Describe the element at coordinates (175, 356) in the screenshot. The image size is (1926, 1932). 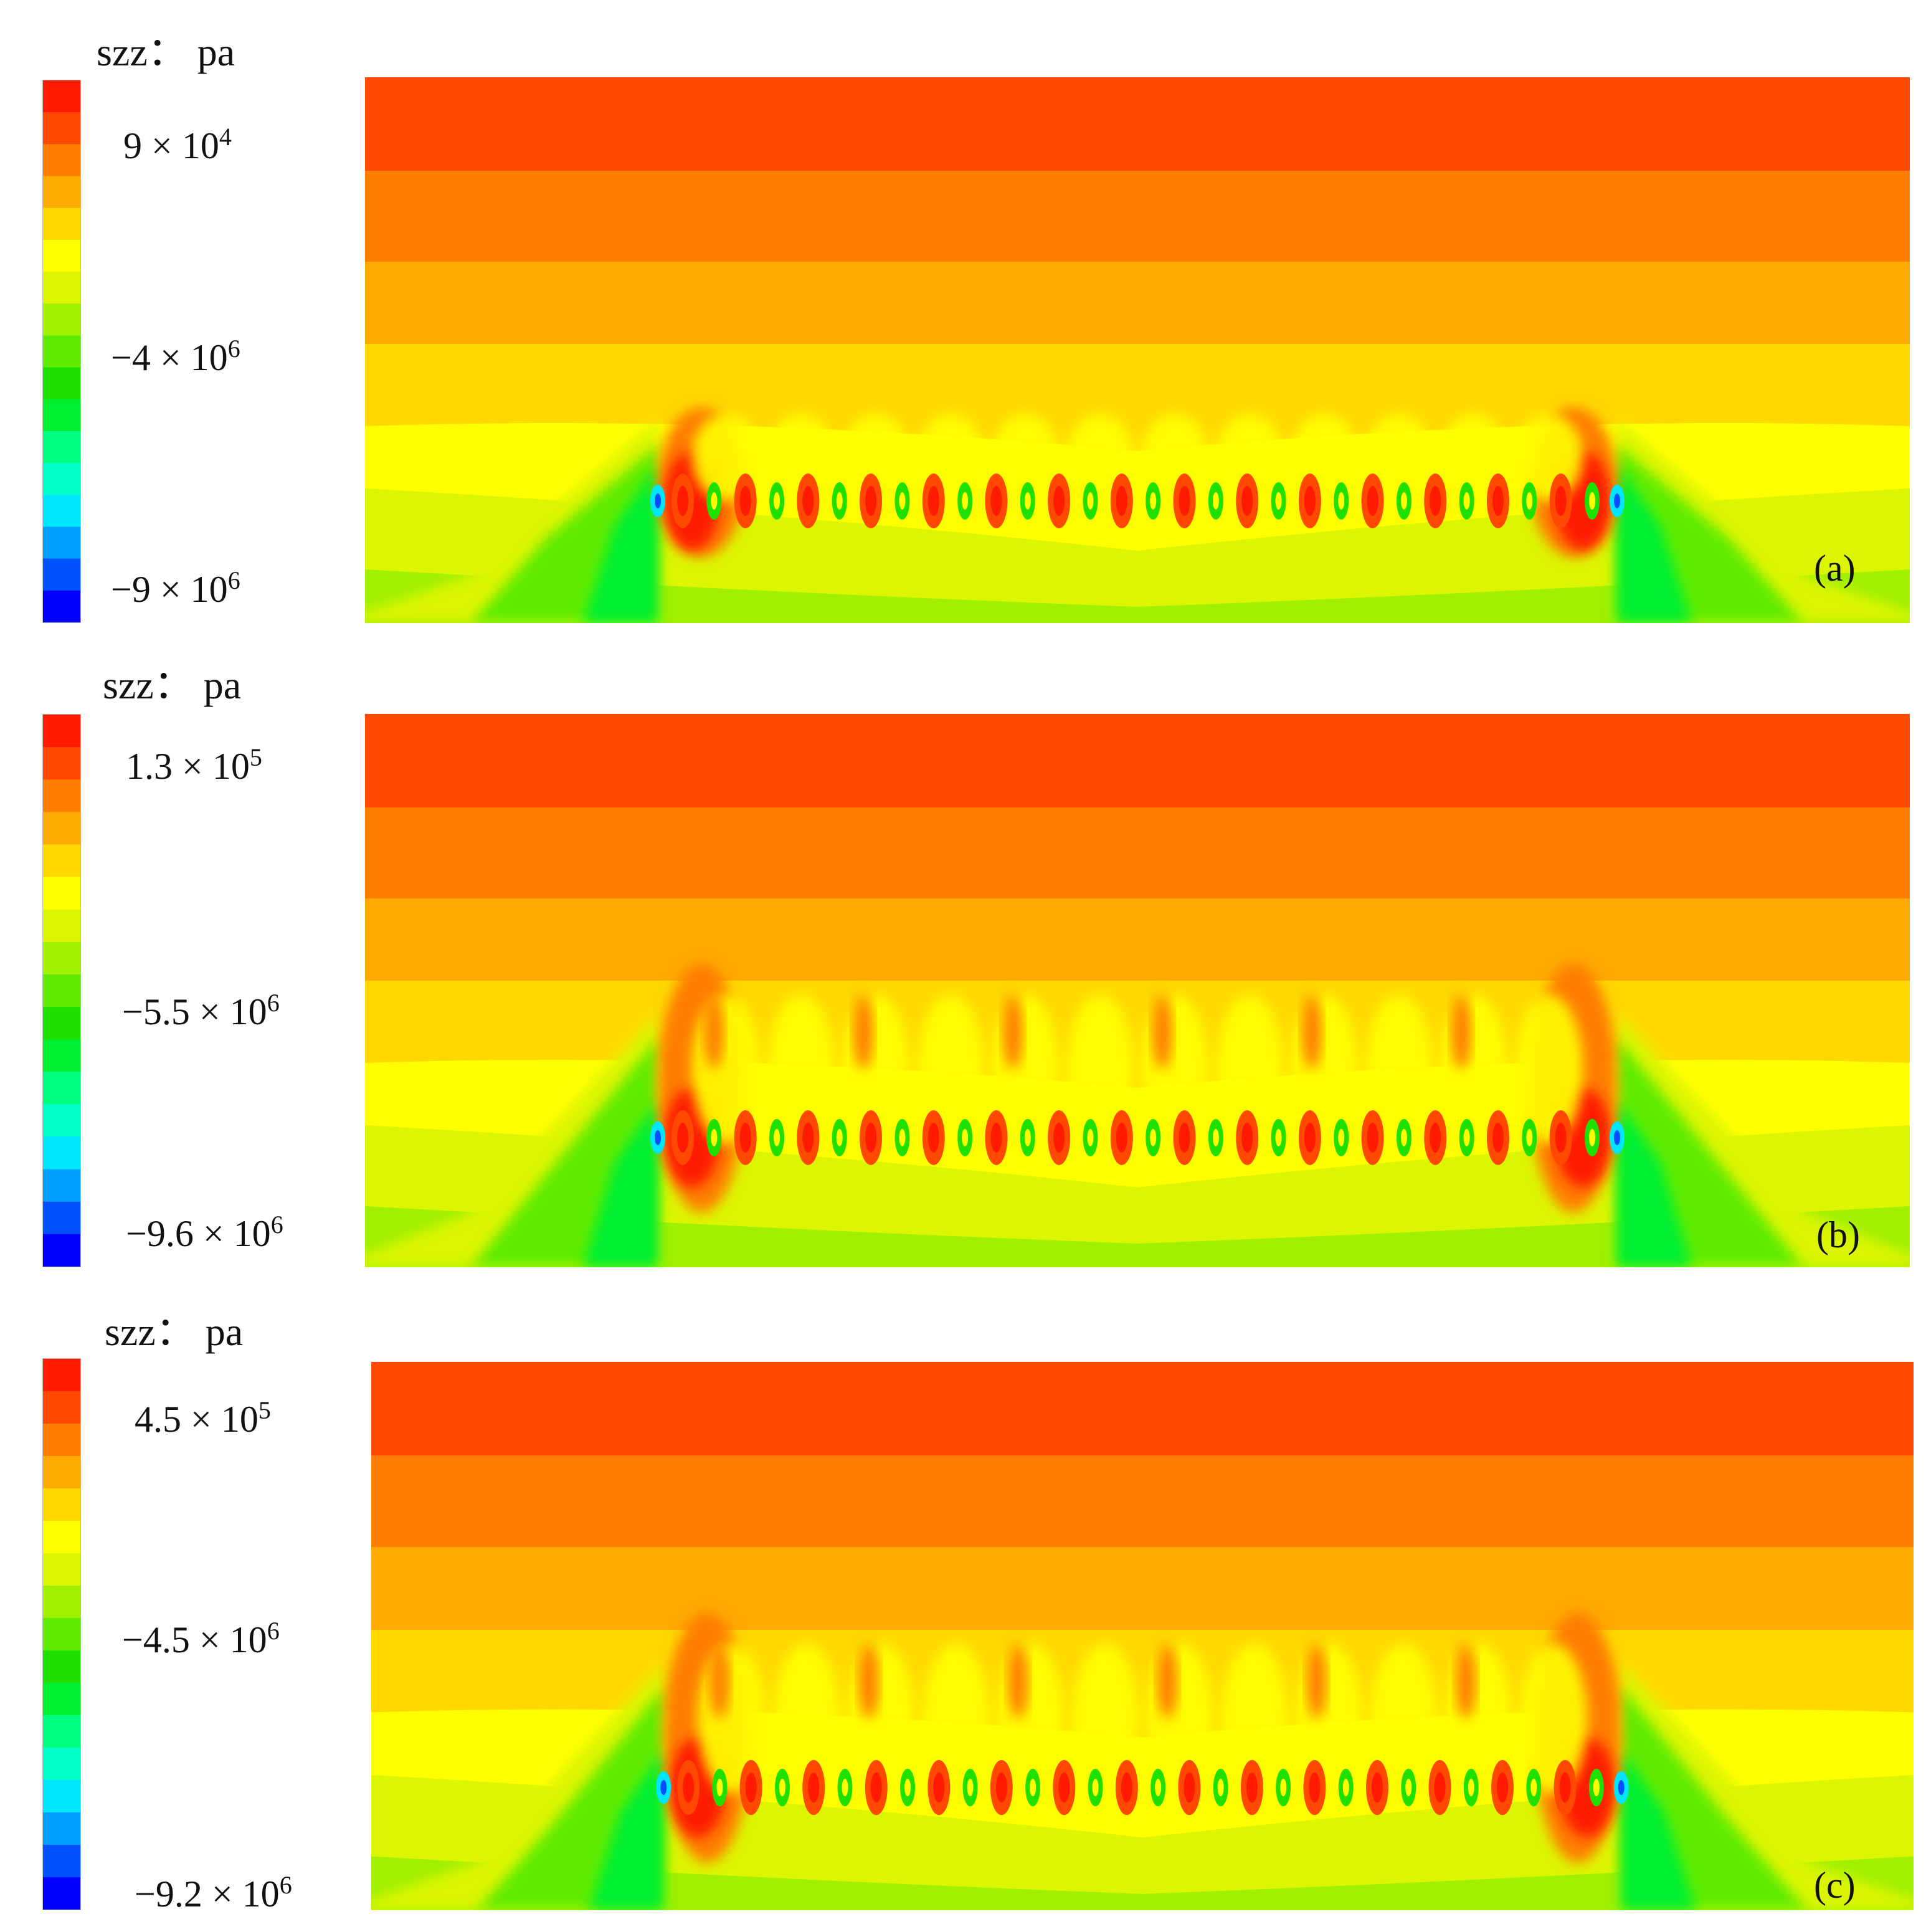
I see `colorbar-tick-mid: −4 × 10⁶` at that location.